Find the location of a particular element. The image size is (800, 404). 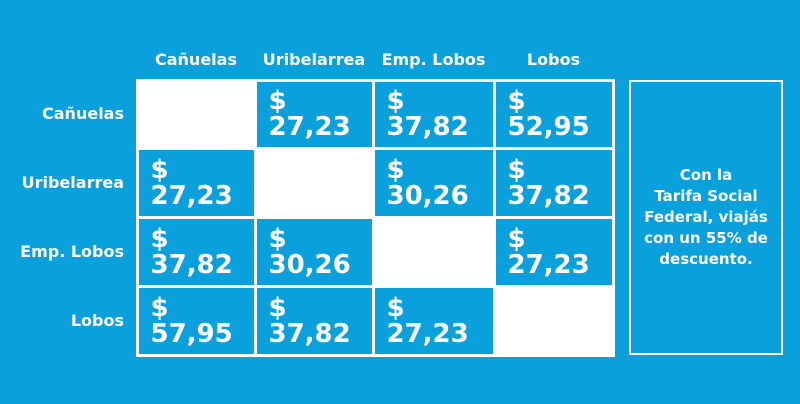

column-header: Uribelarrea is located at coordinates (314, 59).